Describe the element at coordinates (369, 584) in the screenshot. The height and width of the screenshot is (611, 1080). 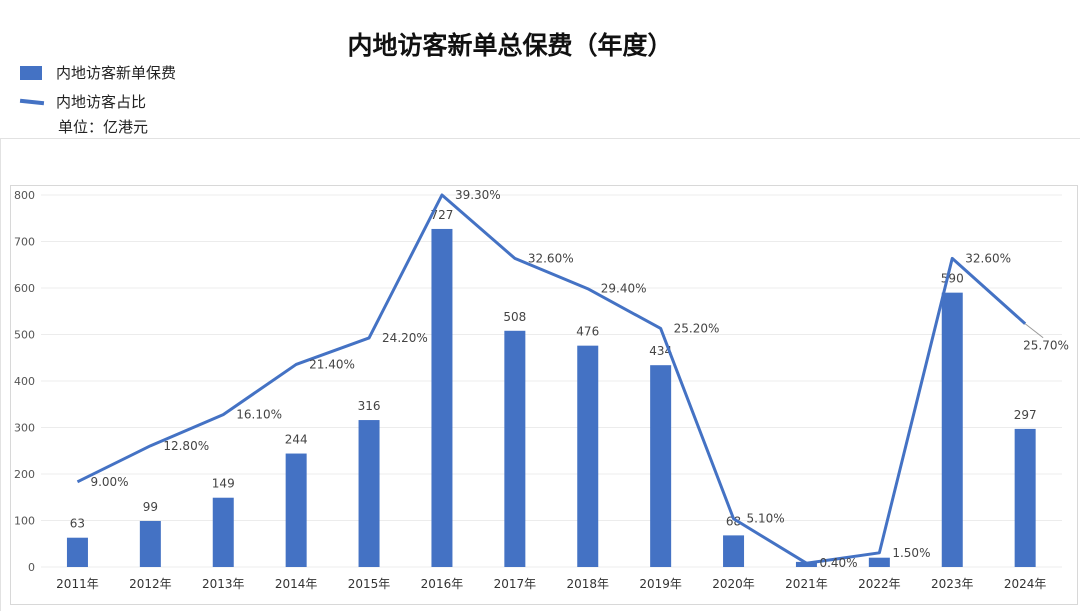
I see `x-tick-label: 2015年` at that location.